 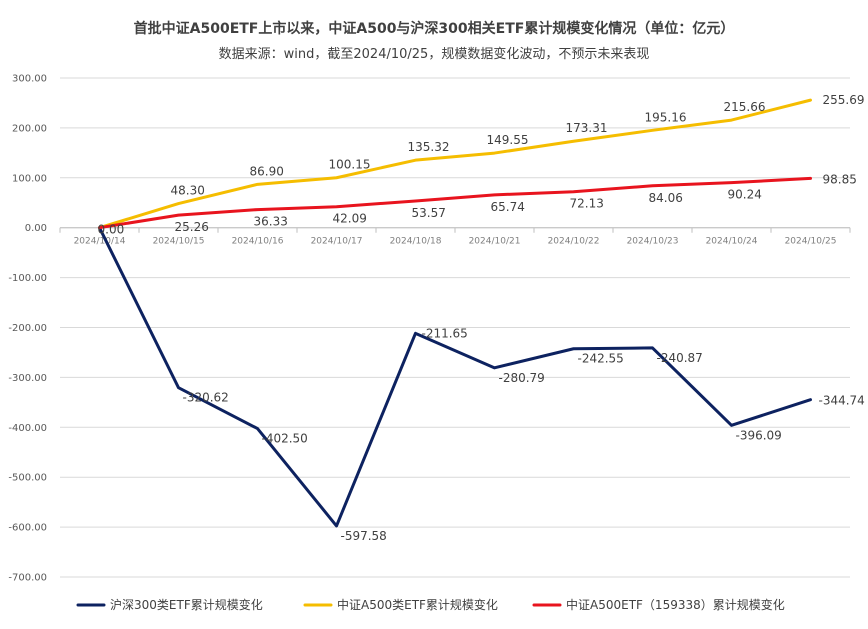 What do you see at coordinates (36, 228) in the screenshot?
I see `y-tick-label: 0.00` at bounding box center [36, 228].